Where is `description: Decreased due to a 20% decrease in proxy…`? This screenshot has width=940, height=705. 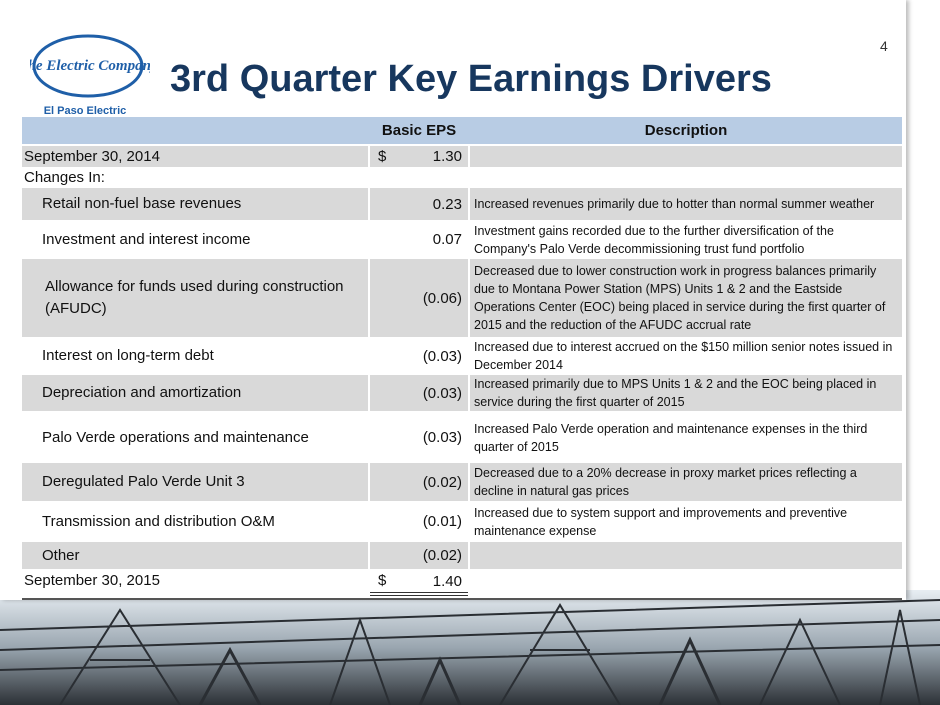 description: Decreased due to a 20% decrease in proxy… is located at coordinates (686, 482).